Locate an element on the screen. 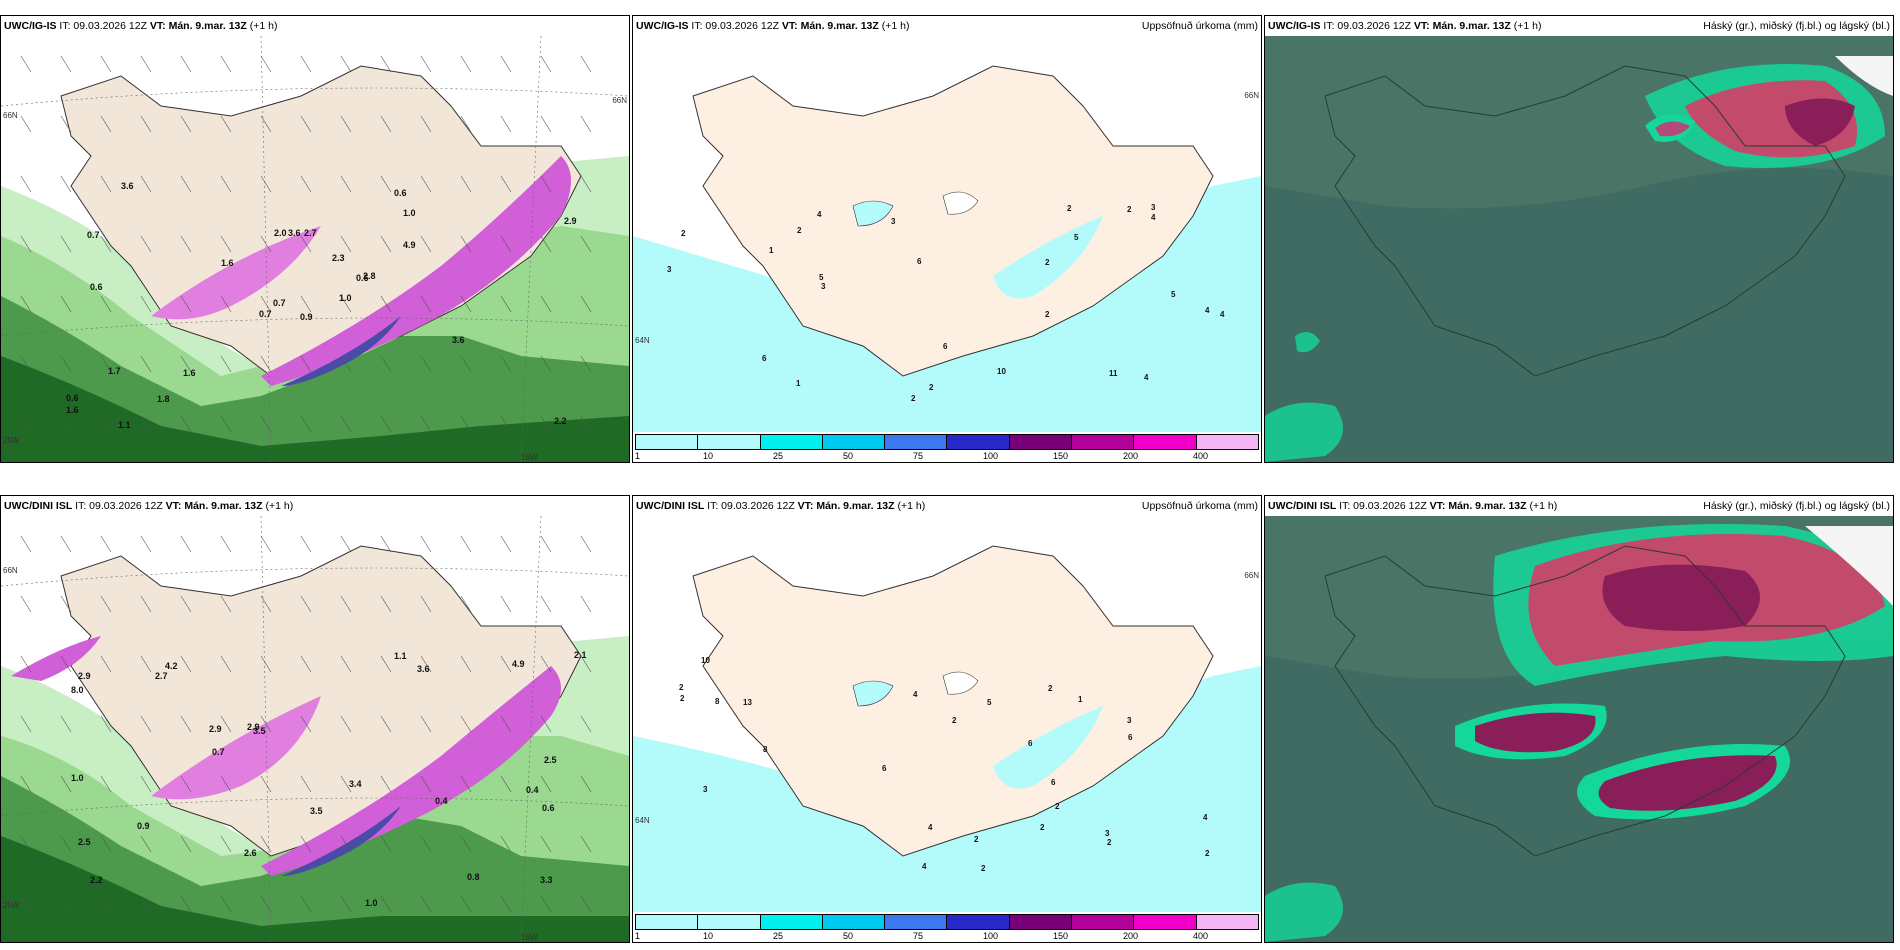  map-value-label: 5 is located at coordinates (989, 702).